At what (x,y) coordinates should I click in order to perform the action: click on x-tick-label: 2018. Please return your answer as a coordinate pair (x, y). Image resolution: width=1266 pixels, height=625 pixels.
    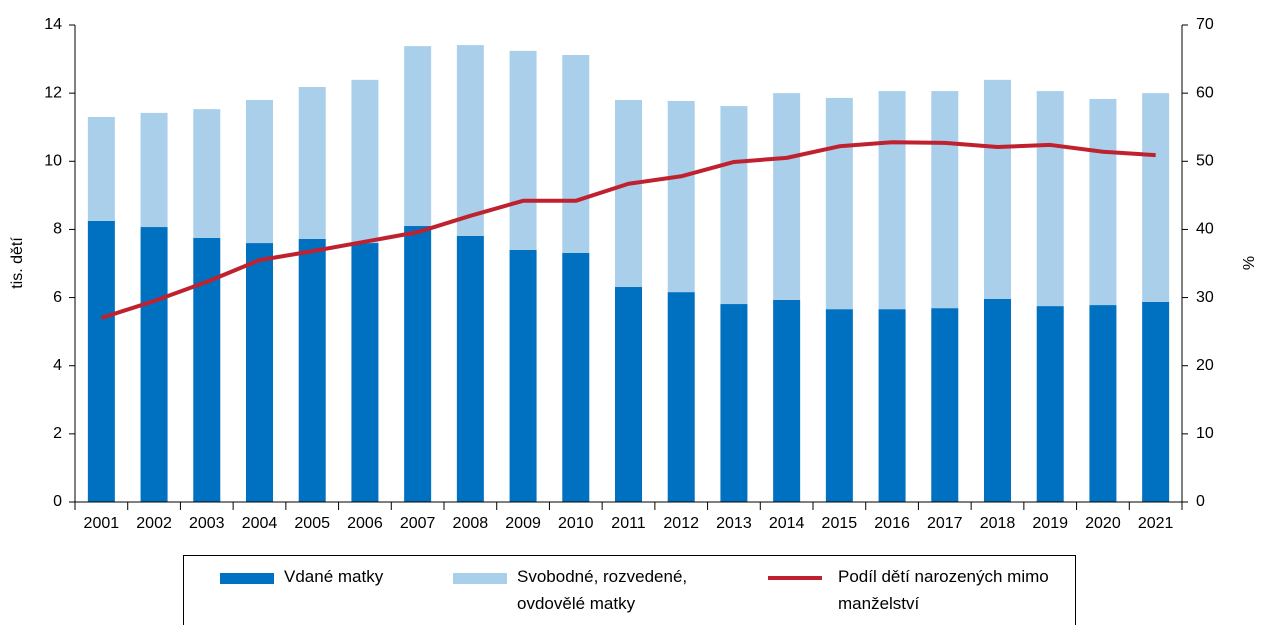
    Looking at the image, I should click on (998, 523).